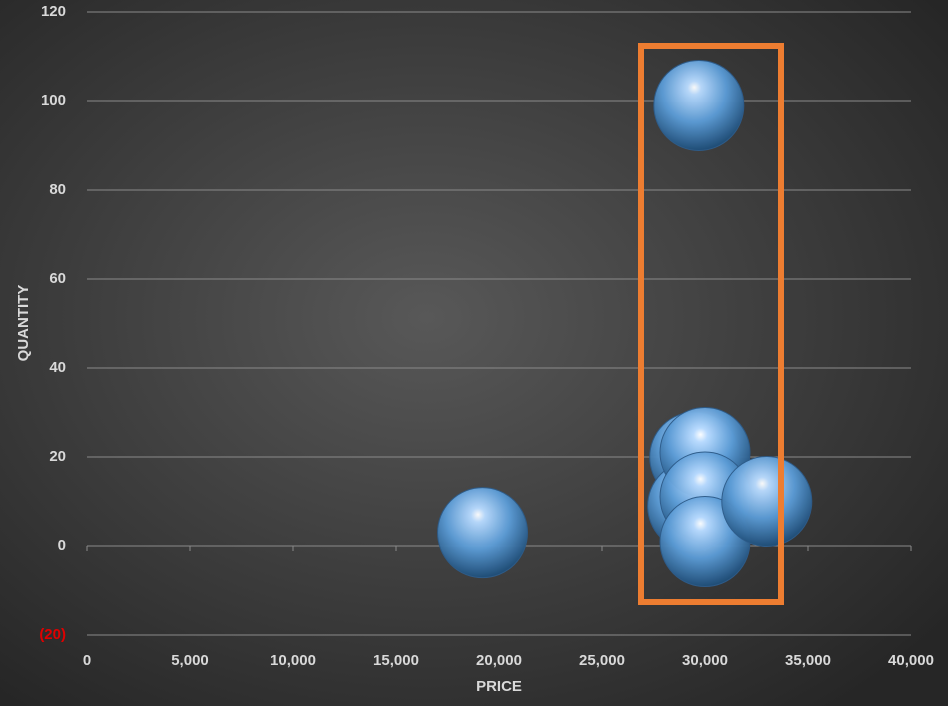 This screenshot has width=948, height=706. I want to click on y-tick-label: 120, so click(53, 11).